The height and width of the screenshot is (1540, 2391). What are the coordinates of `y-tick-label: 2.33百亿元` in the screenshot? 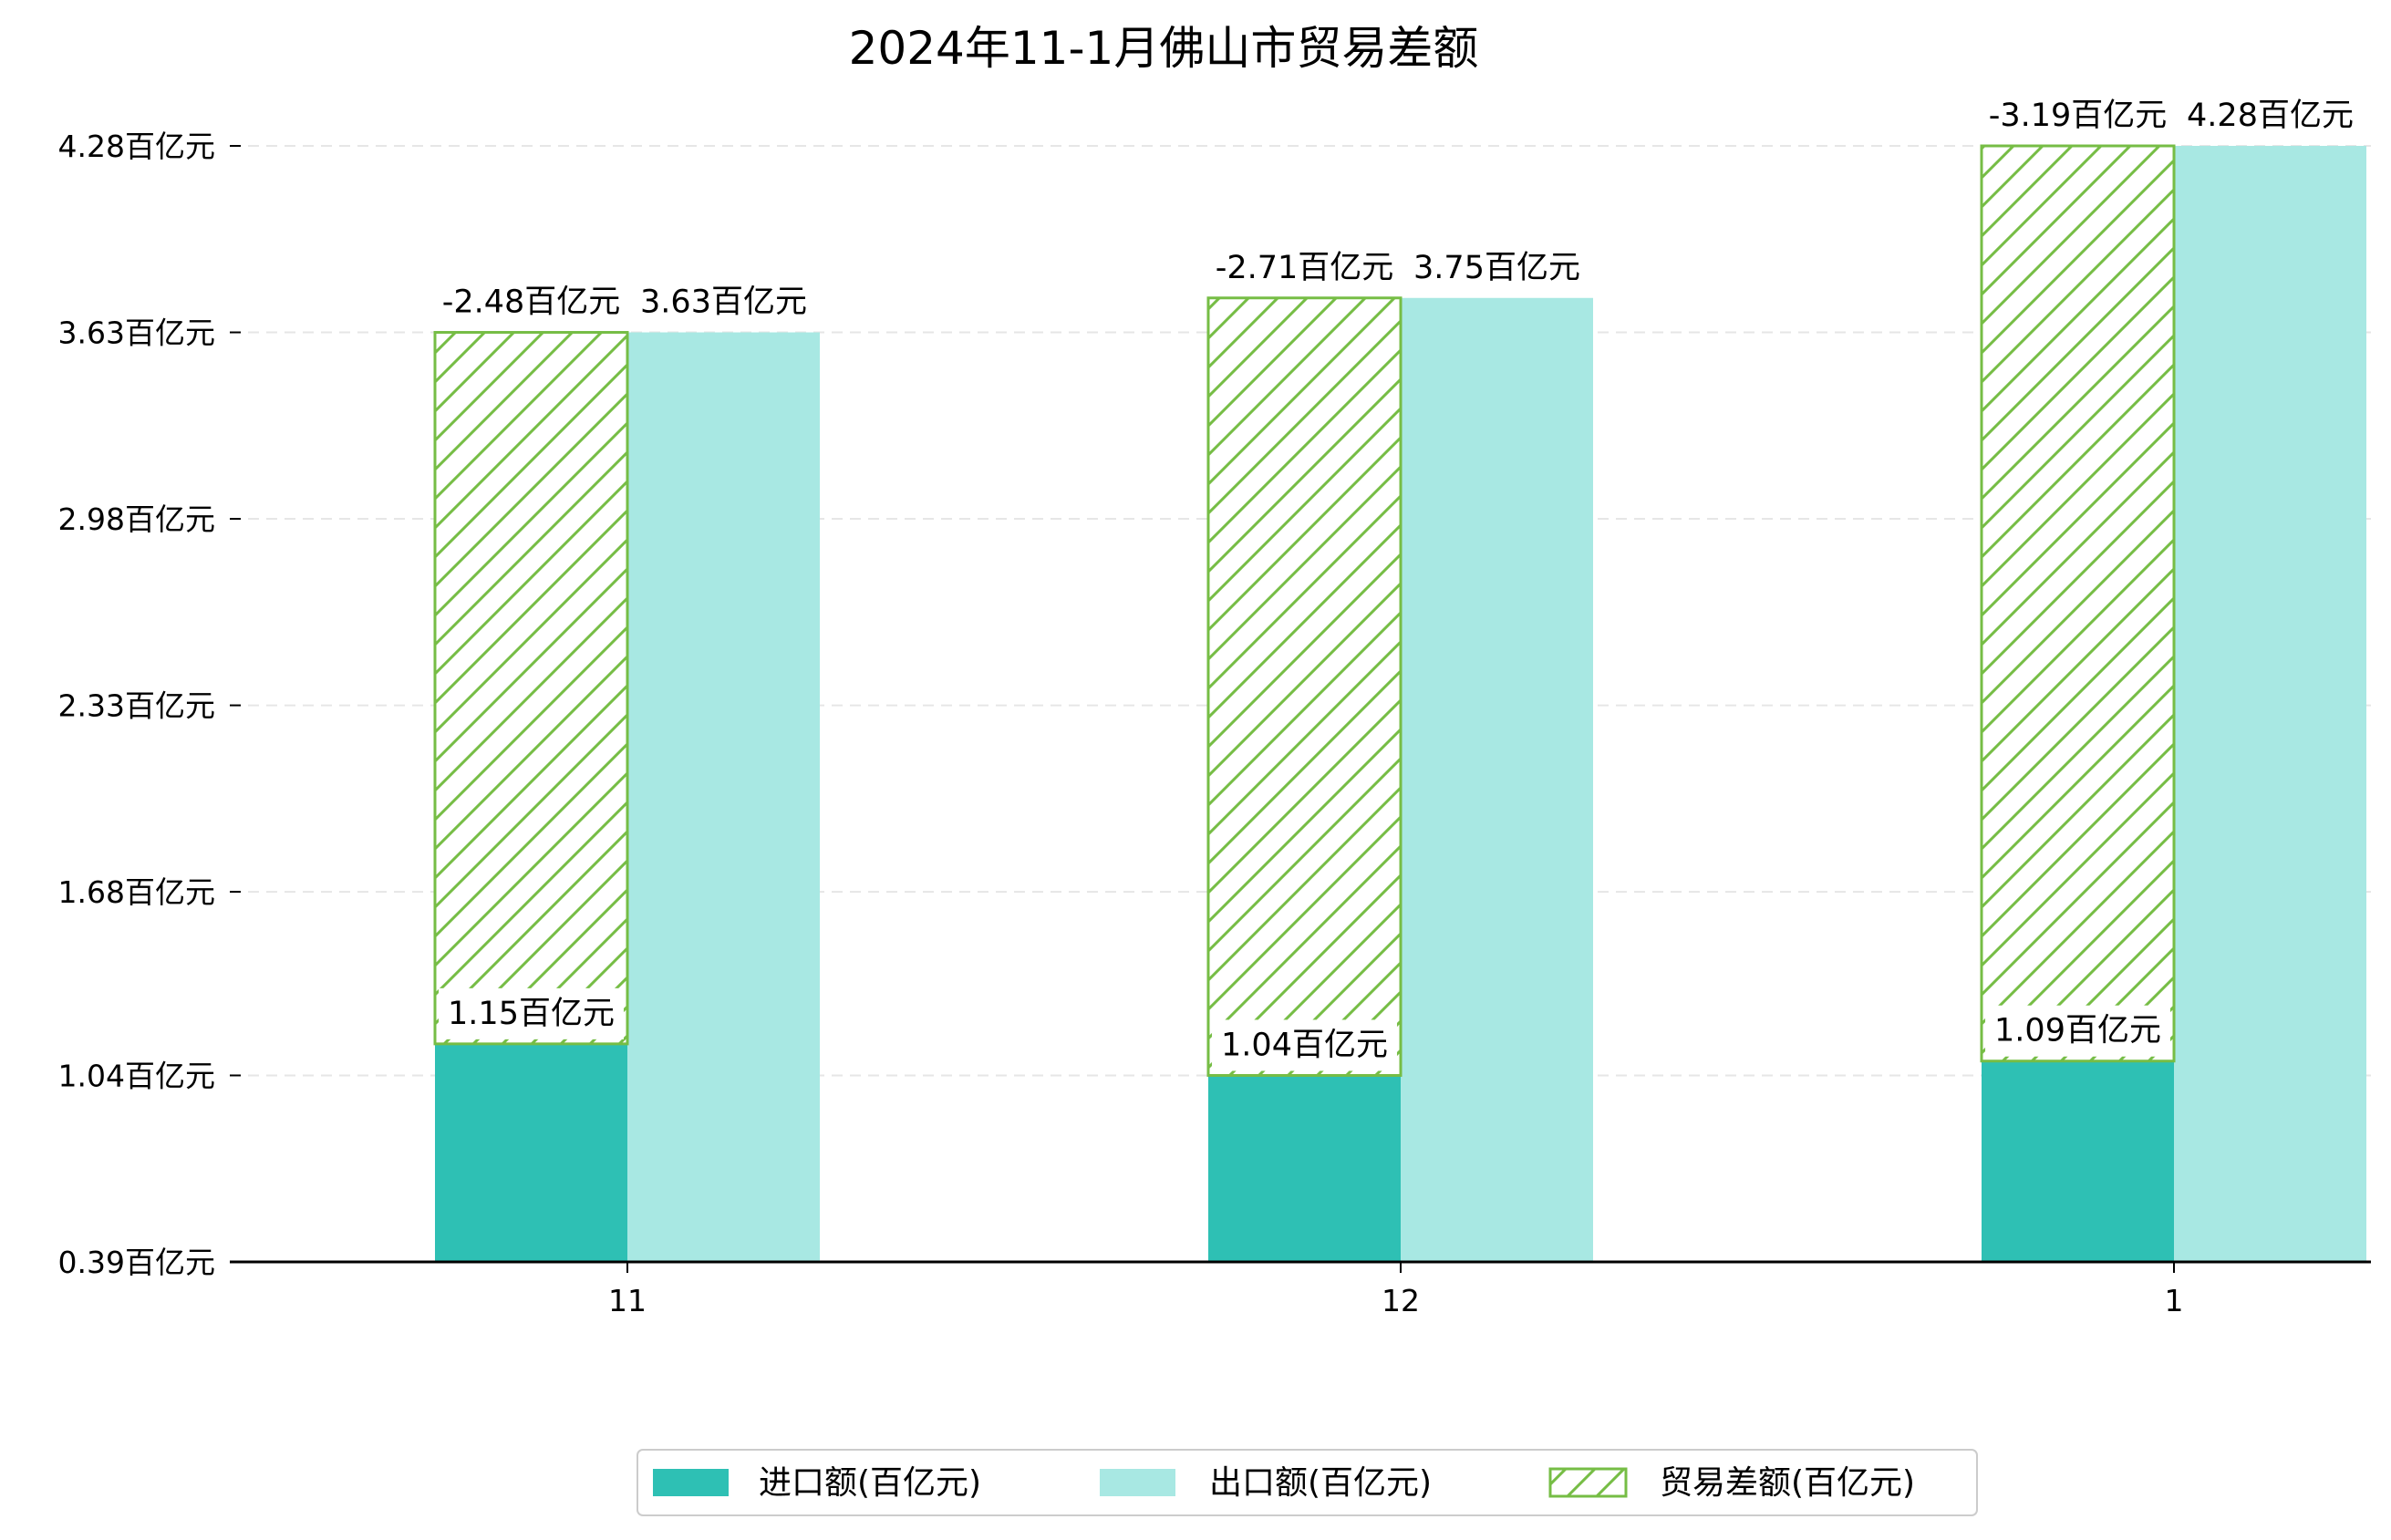 It's located at (136, 706).